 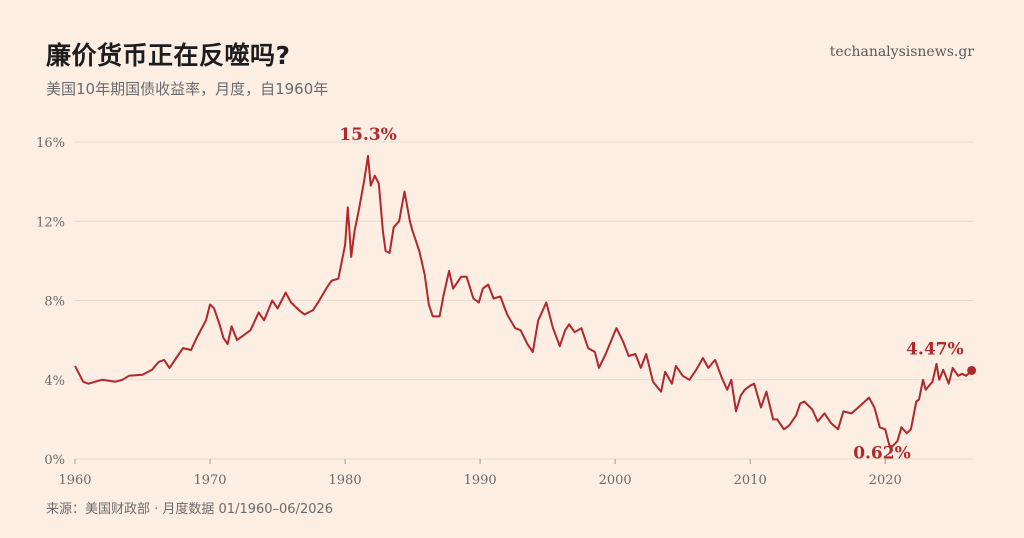 I want to click on x-tick-label: 2010, so click(x=750, y=480).